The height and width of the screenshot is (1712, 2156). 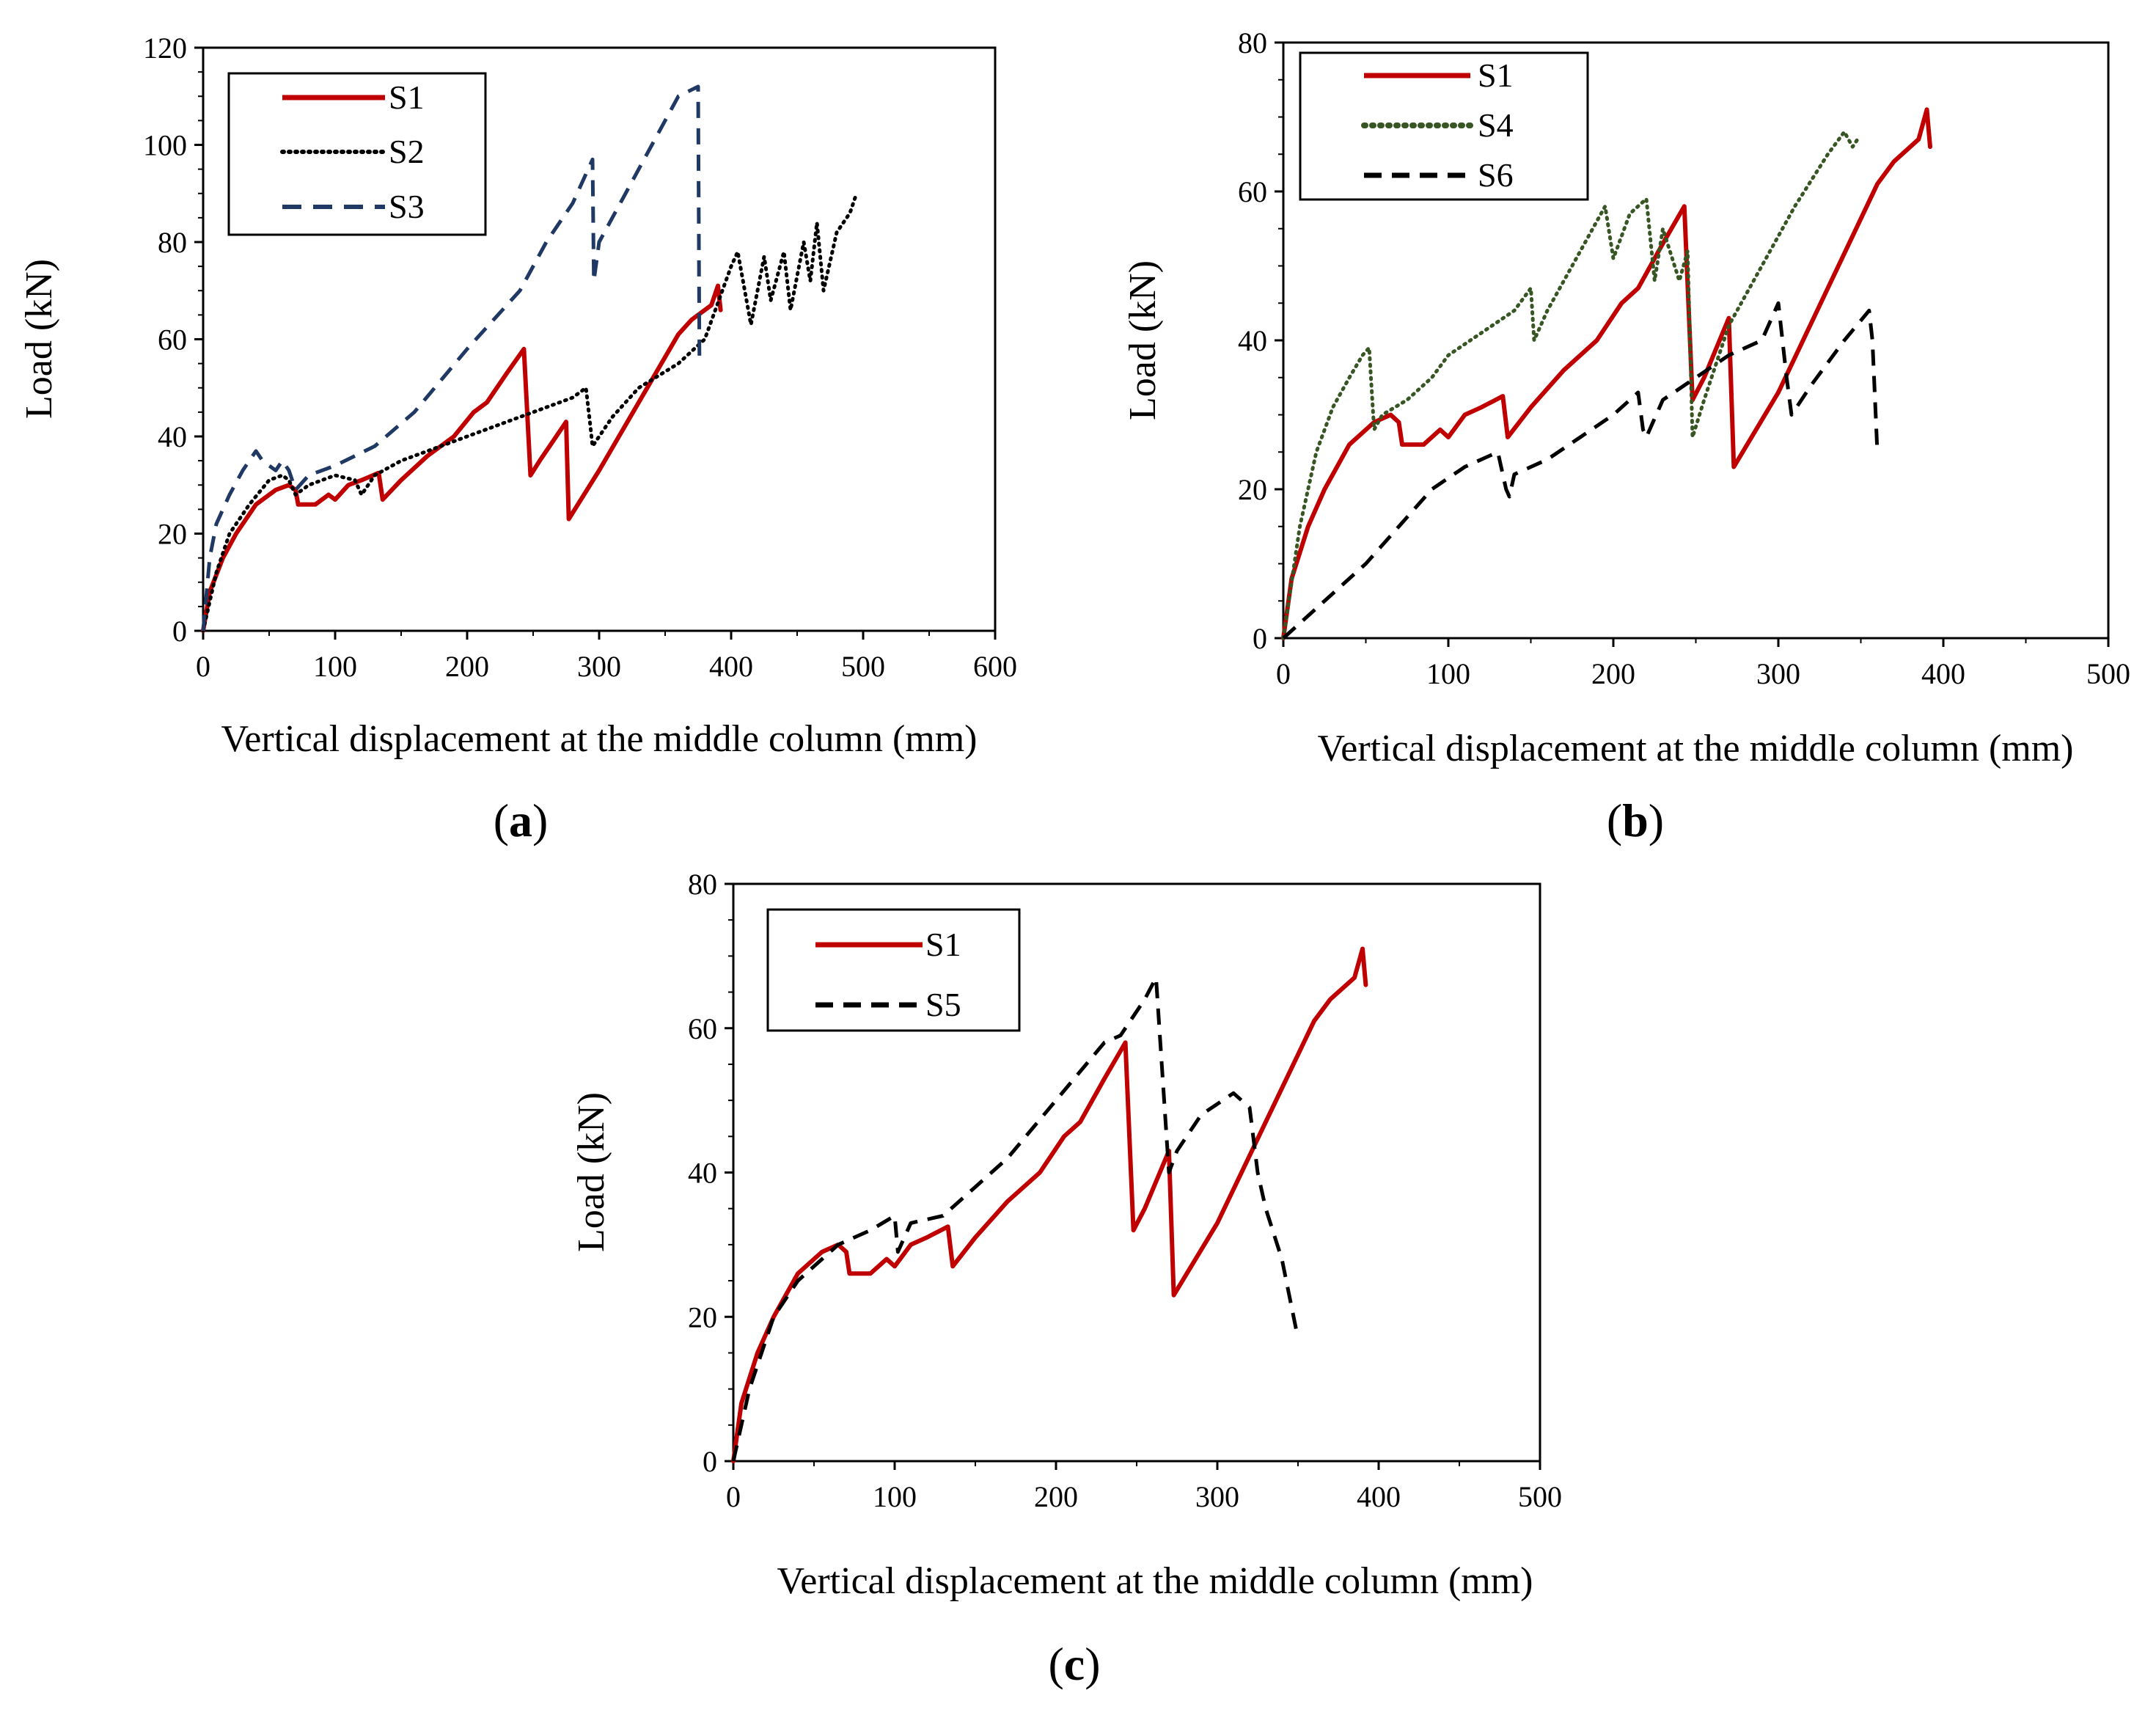 I want to click on panel-b-series-s1-line, so click(x=1606, y=373).